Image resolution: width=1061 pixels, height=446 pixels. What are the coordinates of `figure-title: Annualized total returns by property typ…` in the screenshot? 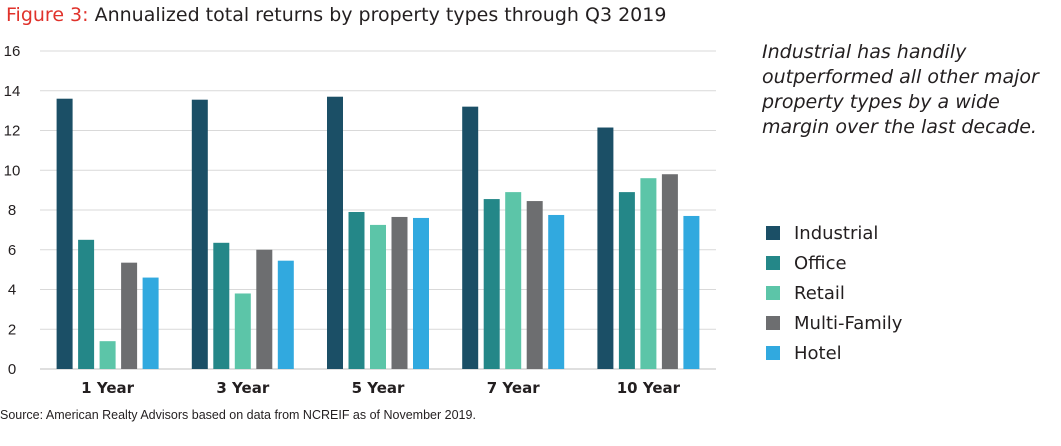 It's located at (380, 15).